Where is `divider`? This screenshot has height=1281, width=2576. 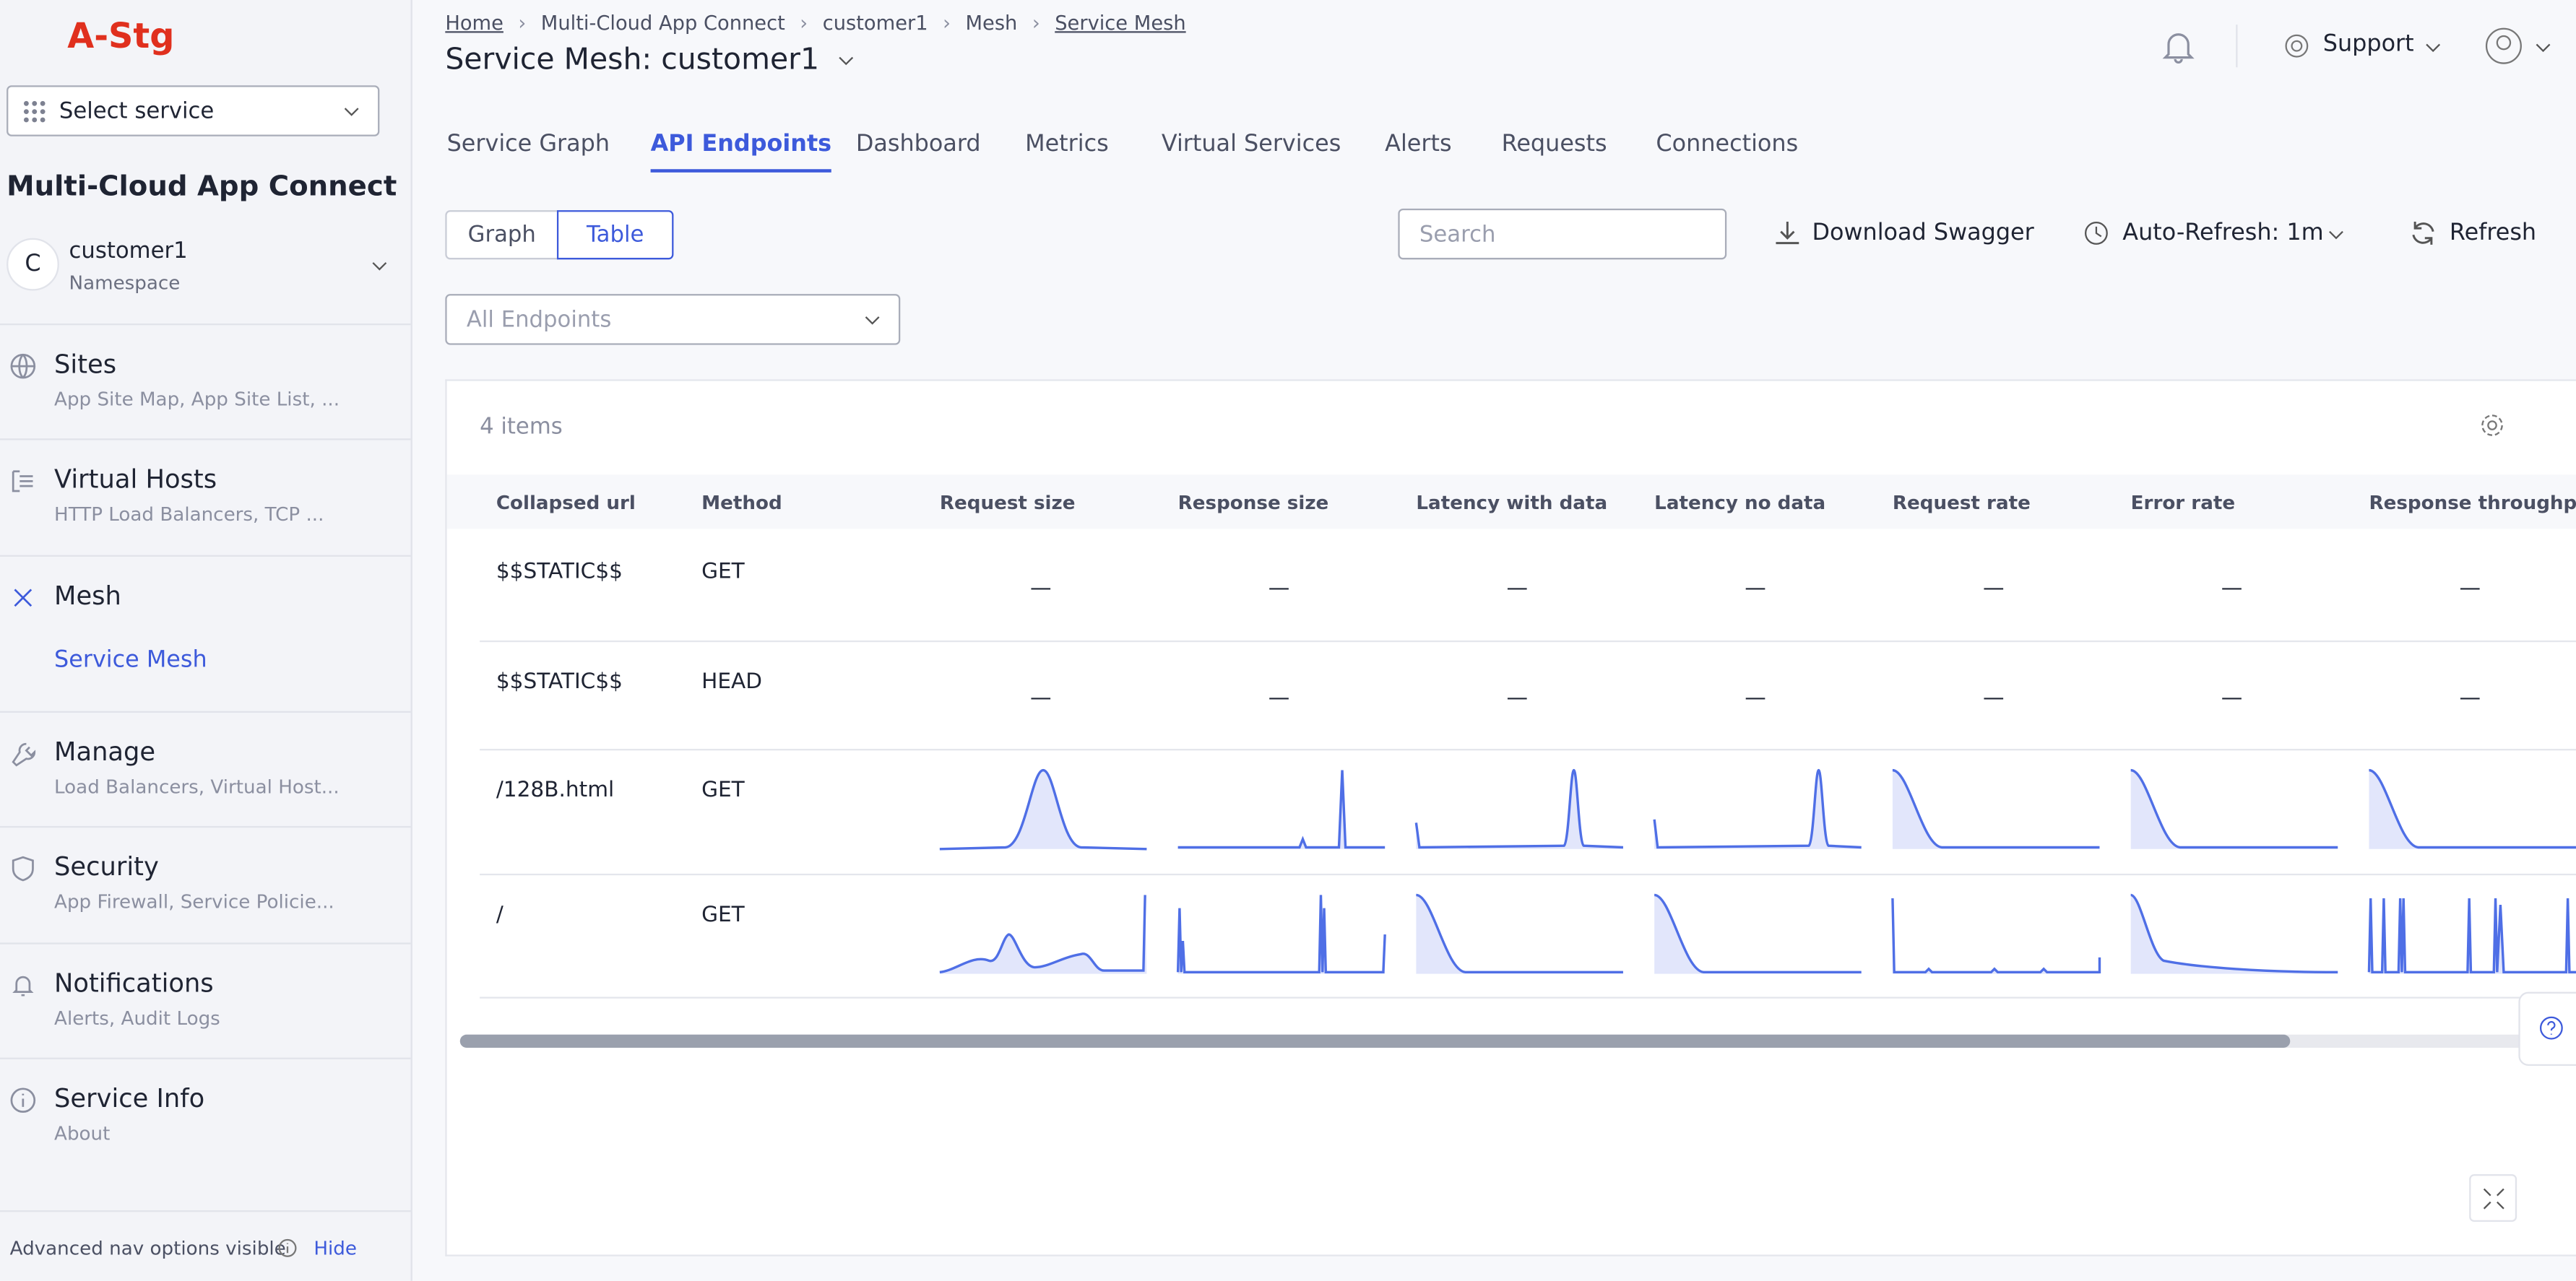 divider is located at coordinates (2236, 46).